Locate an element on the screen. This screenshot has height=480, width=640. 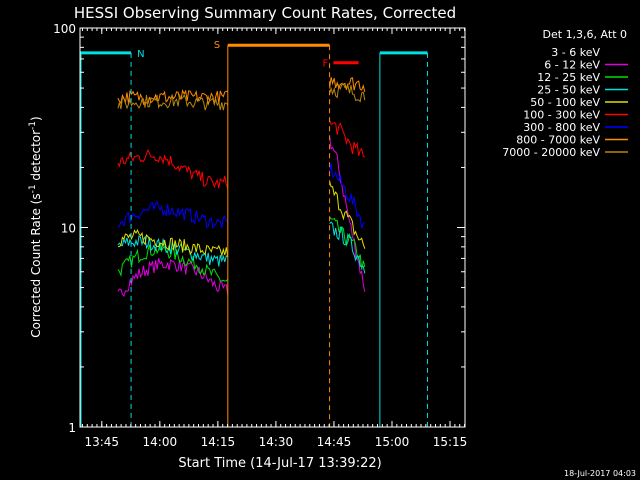
y-axis-label-sup2: -1 is located at coordinates (33, 125).